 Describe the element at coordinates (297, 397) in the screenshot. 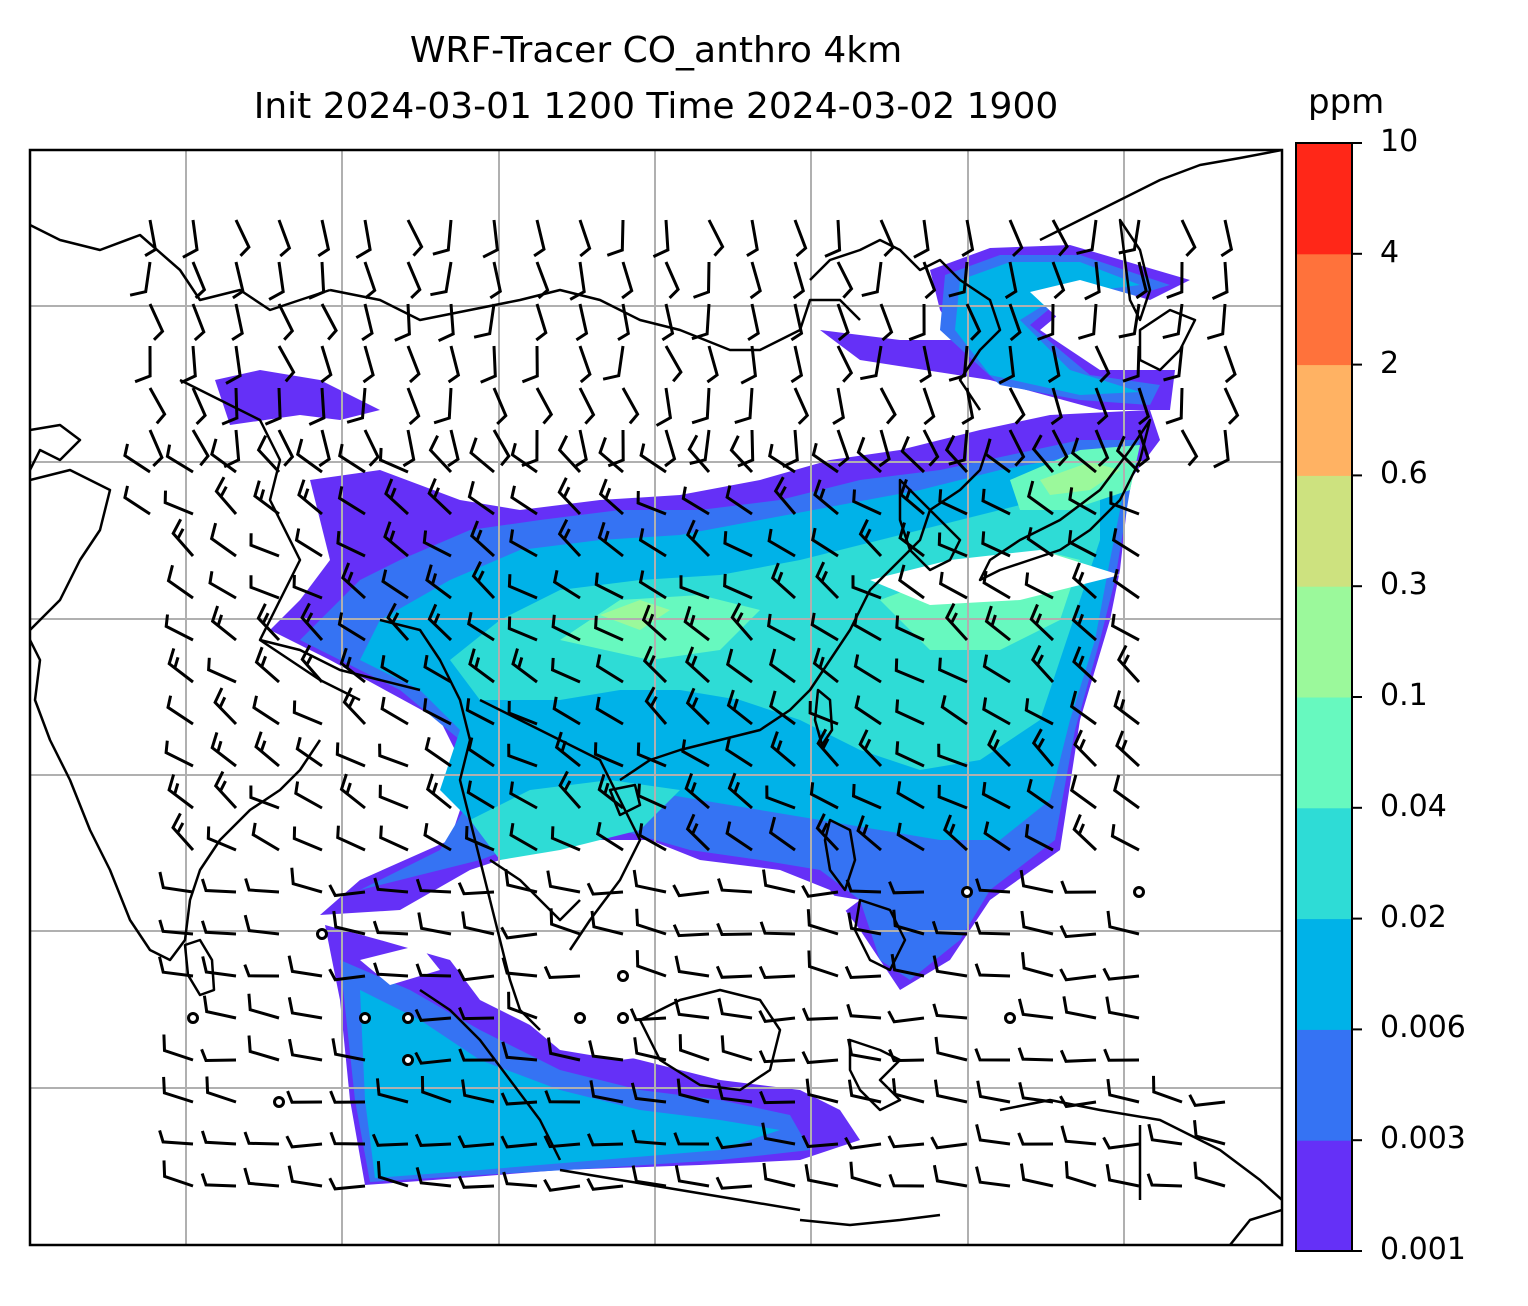

I see `plume-level-1-north` at that location.